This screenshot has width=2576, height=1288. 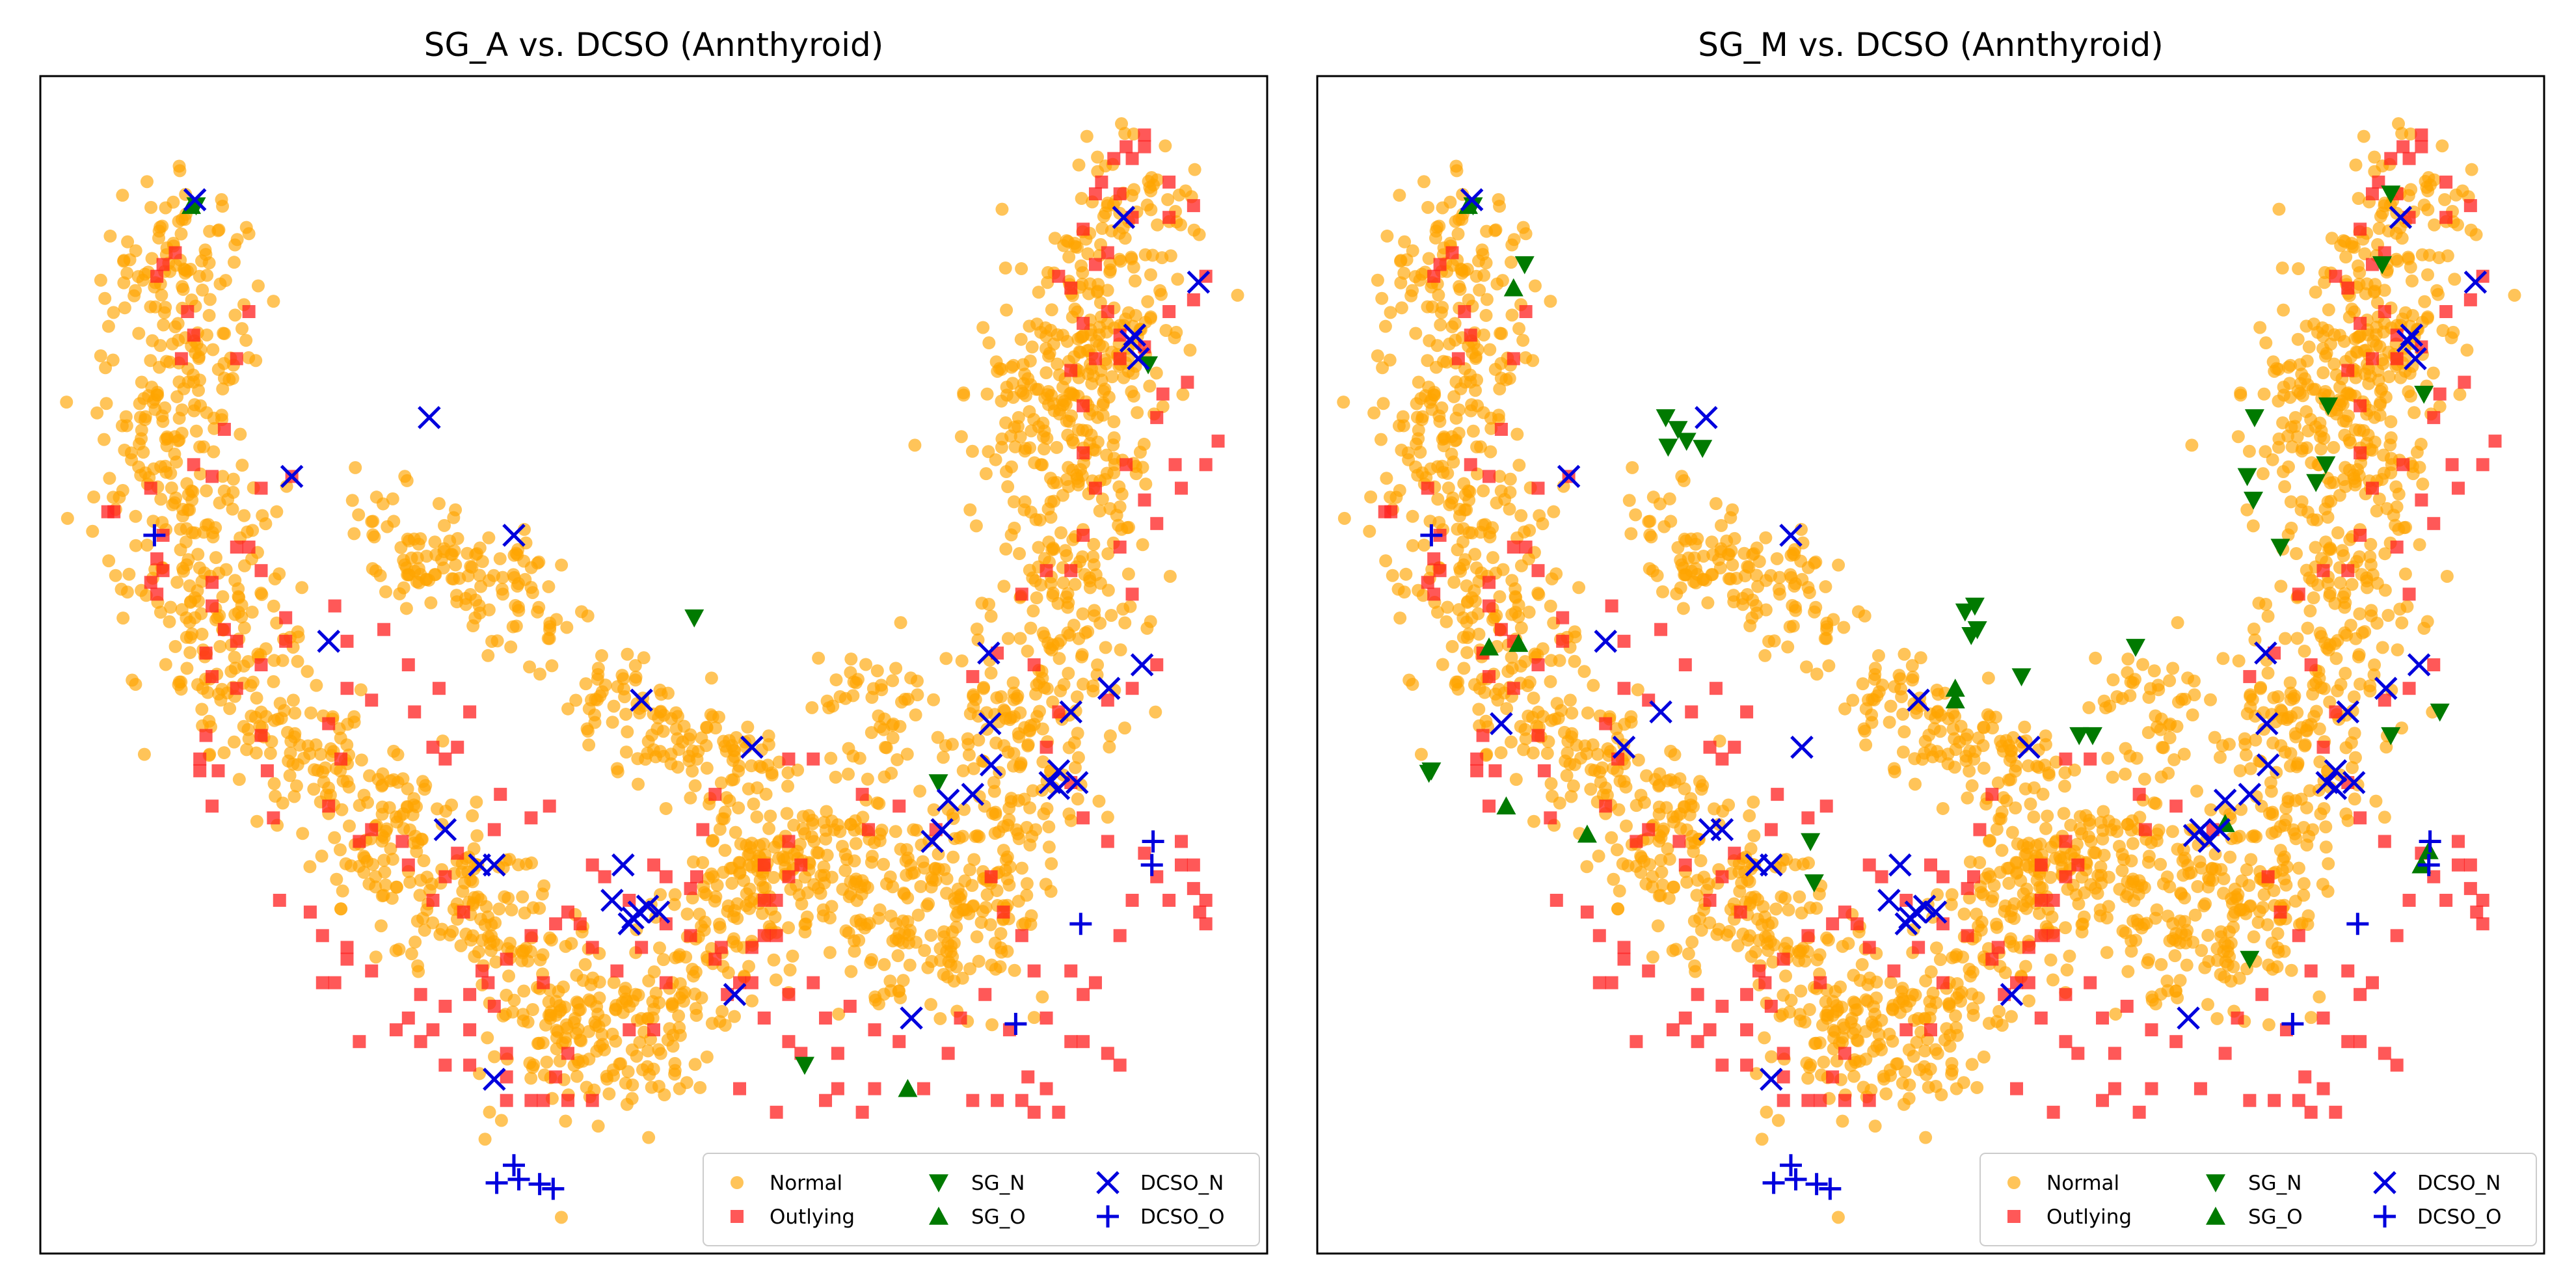 What do you see at coordinates (1108, 1182) in the screenshot?
I see `legend-marker-dcso-n` at bounding box center [1108, 1182].